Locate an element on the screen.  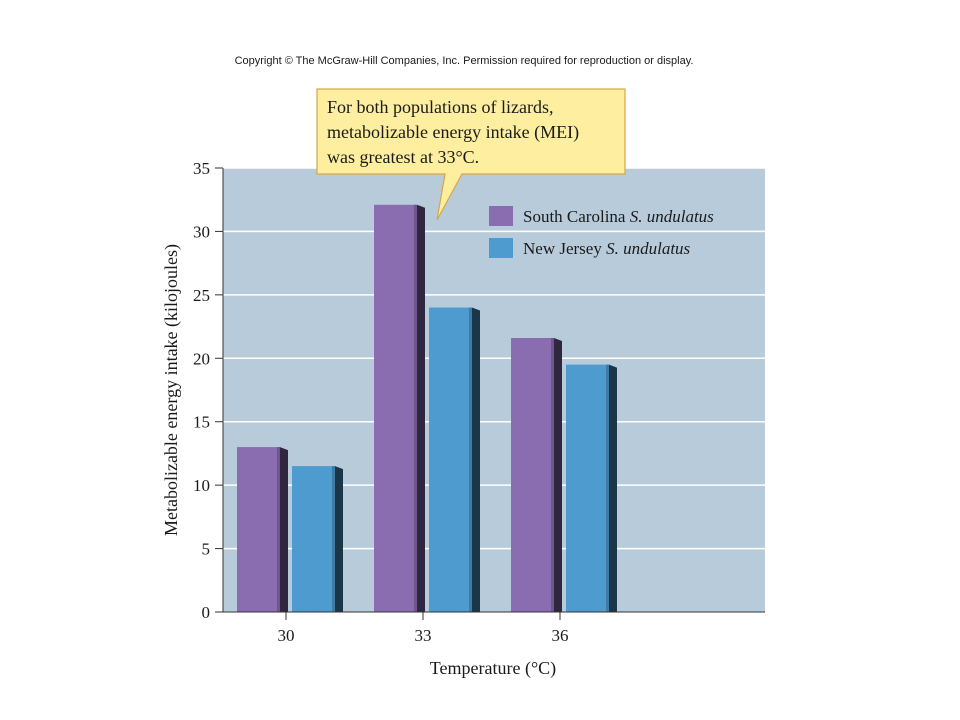
y-tick-label: 20 is located at coordinates (201, 358).